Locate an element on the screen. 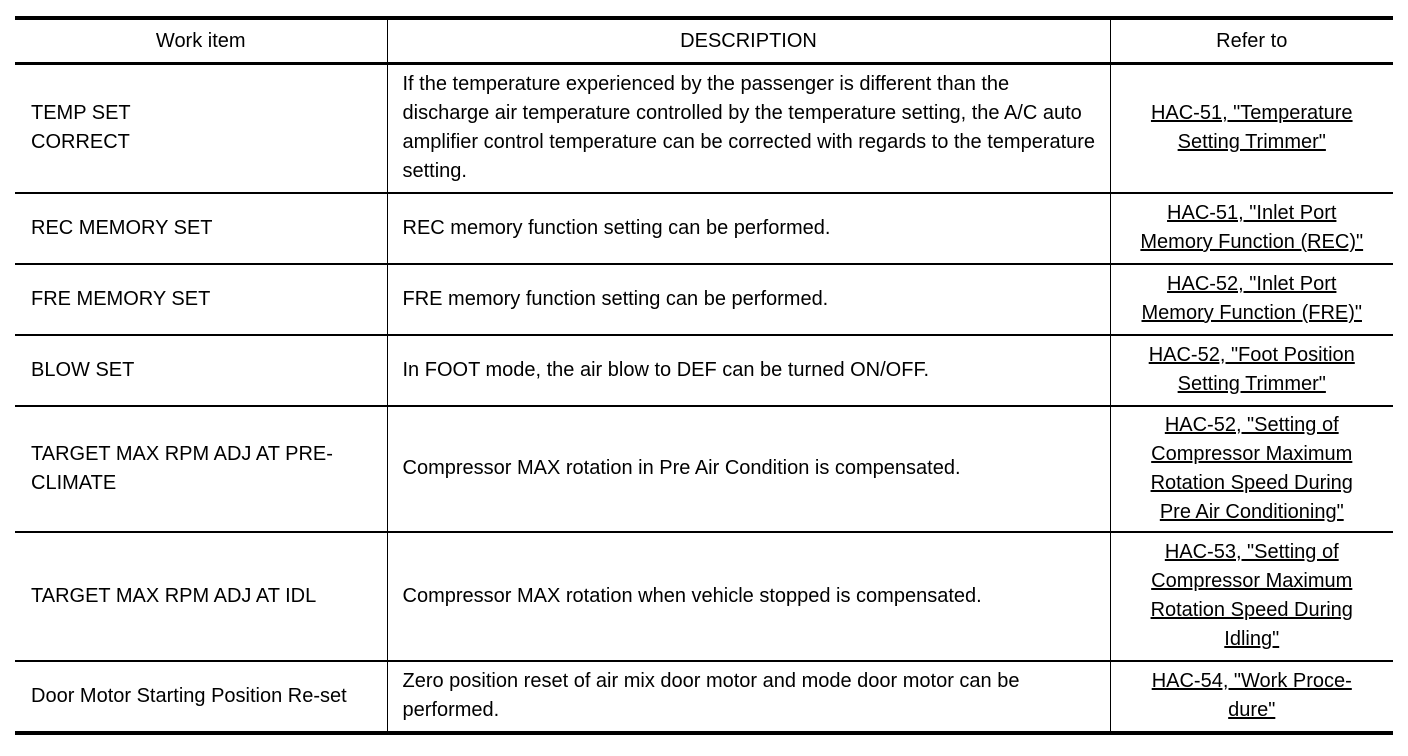 The height and width of the screenshot is (756, 1408). work-item-cell: Door Motor Starting Position Re-set is located at coordinates (201, 697).